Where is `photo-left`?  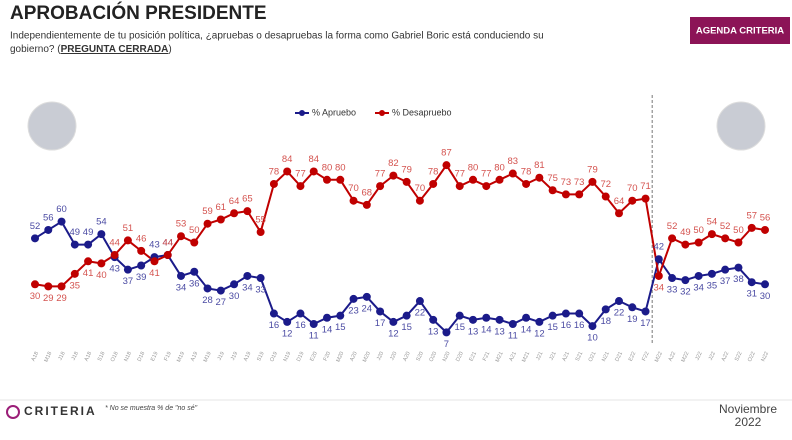
photo-left is located at coordinates (52, 126).